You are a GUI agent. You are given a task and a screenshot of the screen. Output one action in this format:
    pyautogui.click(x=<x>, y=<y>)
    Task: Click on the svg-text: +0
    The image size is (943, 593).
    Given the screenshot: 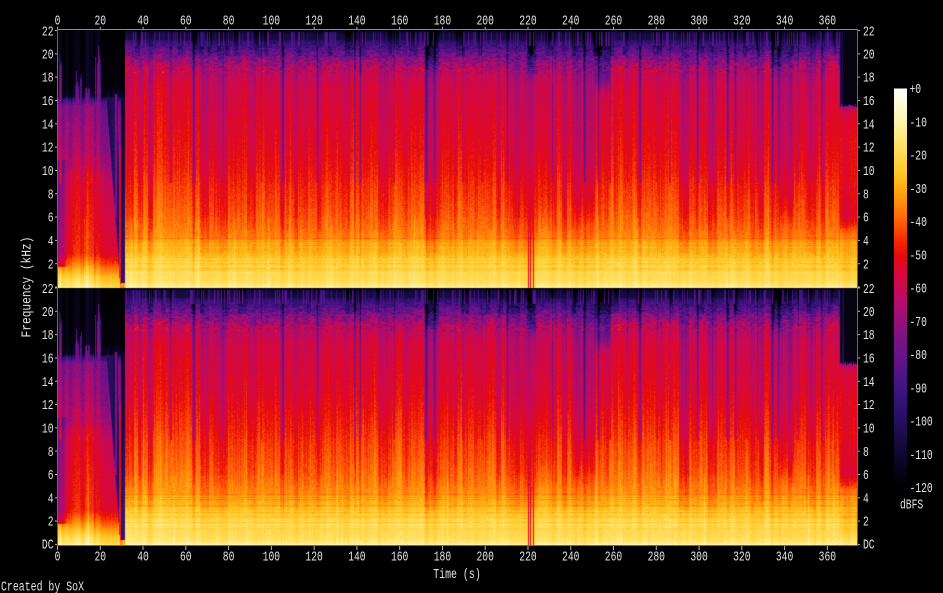 What is the action you would take?
    pyautogui.click(x=916, y=90)
    